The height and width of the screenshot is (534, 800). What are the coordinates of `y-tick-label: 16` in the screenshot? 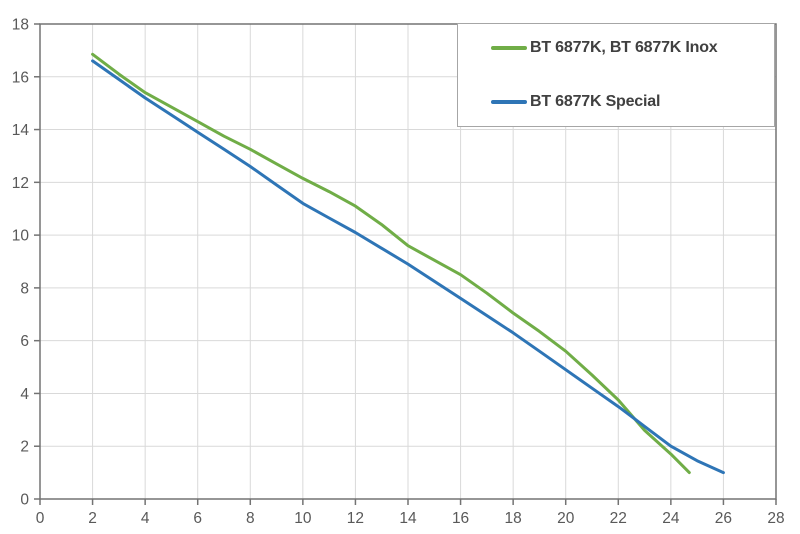 It's located at (20, 77).